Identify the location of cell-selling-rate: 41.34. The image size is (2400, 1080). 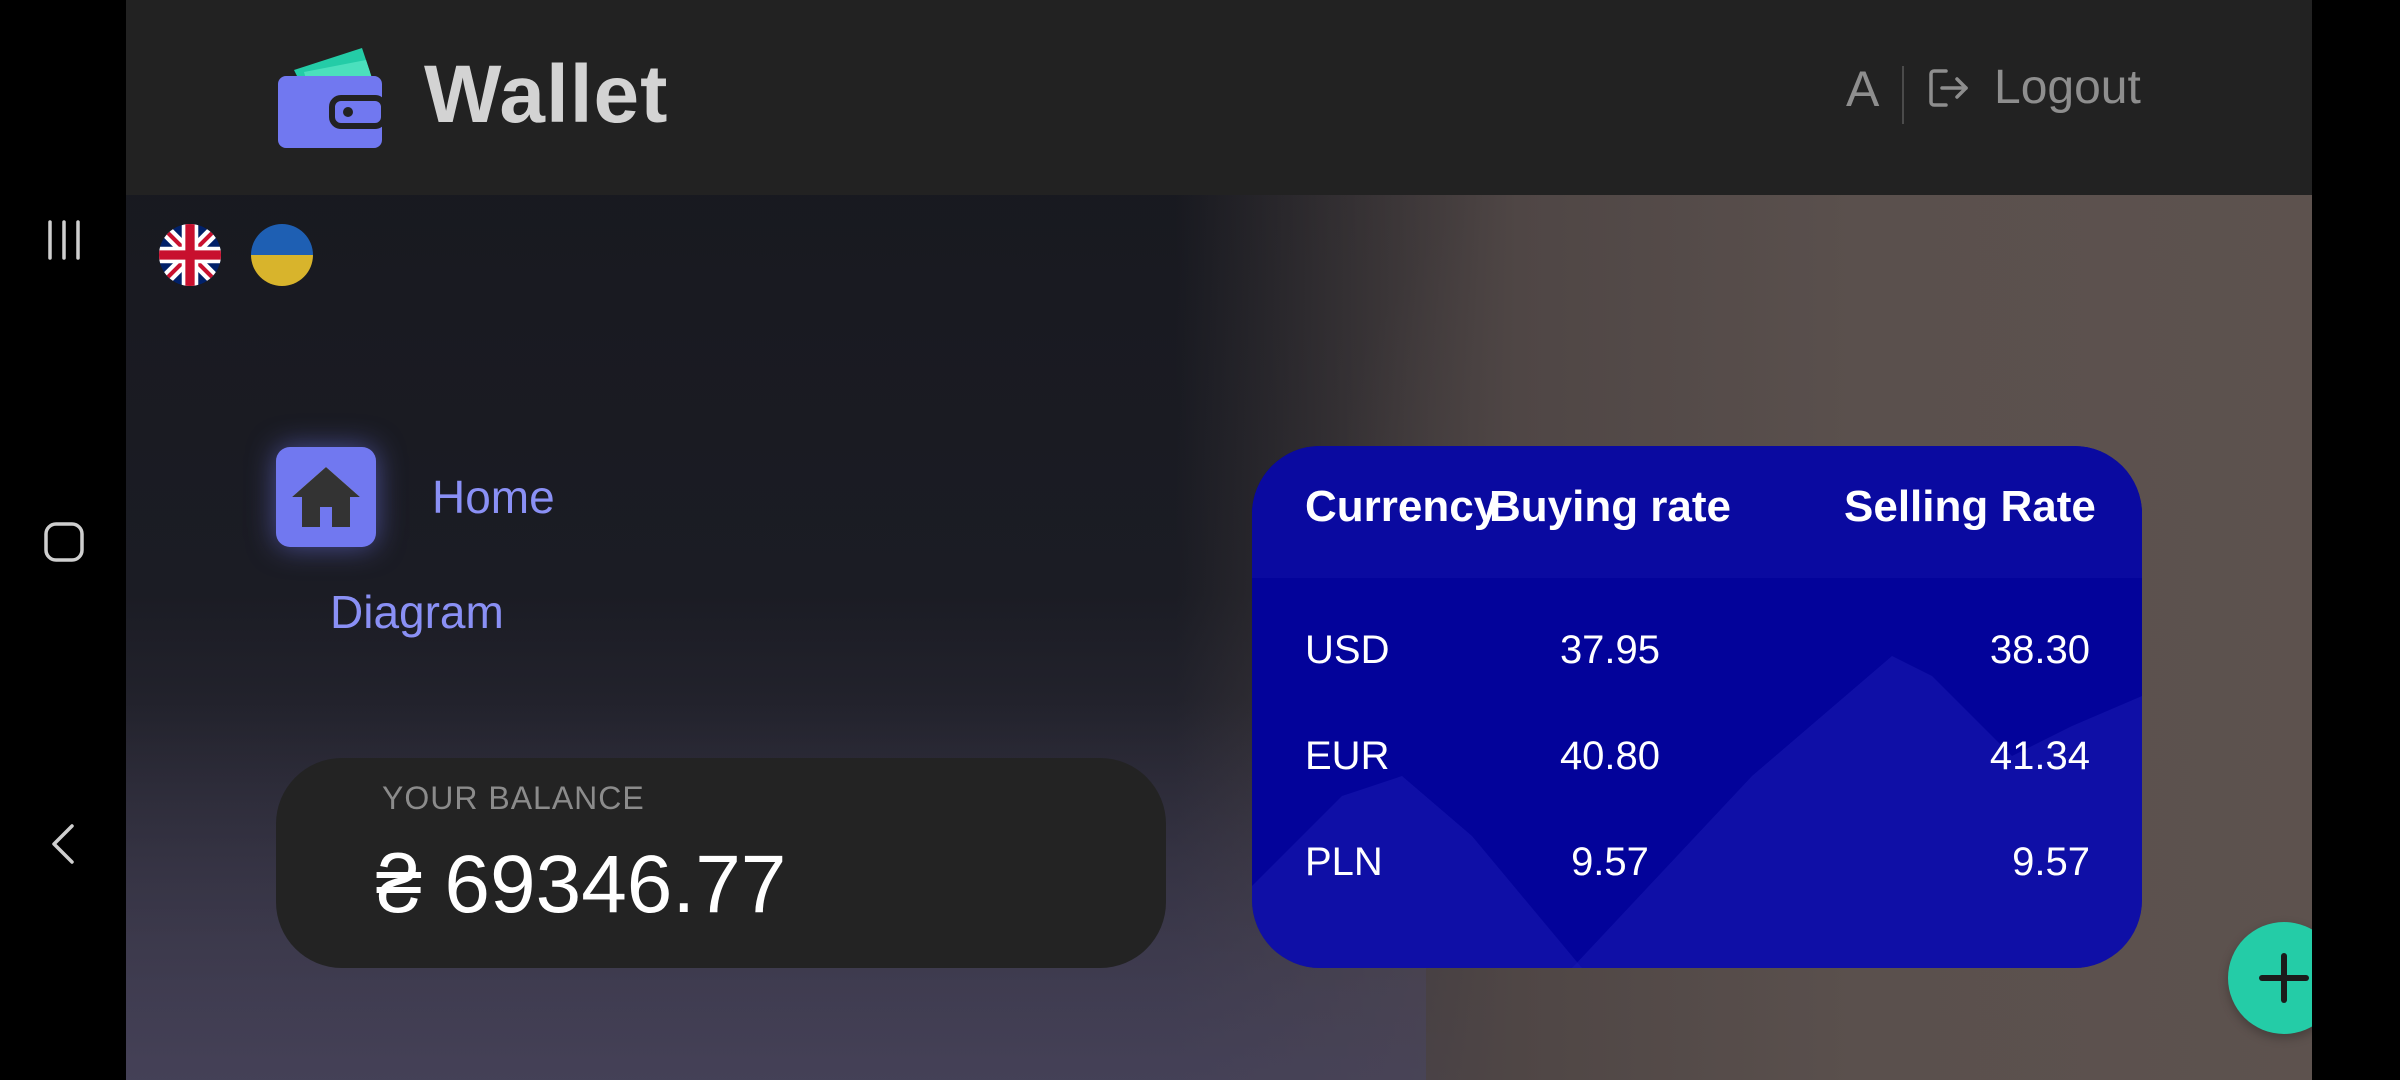
(2039, 756).